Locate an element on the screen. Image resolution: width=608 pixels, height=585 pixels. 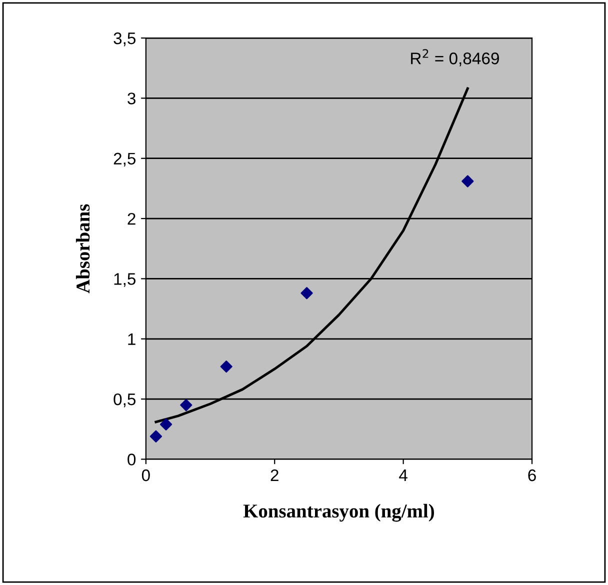
y-tick-label: 2,5 is located at coordinates (125, 159).